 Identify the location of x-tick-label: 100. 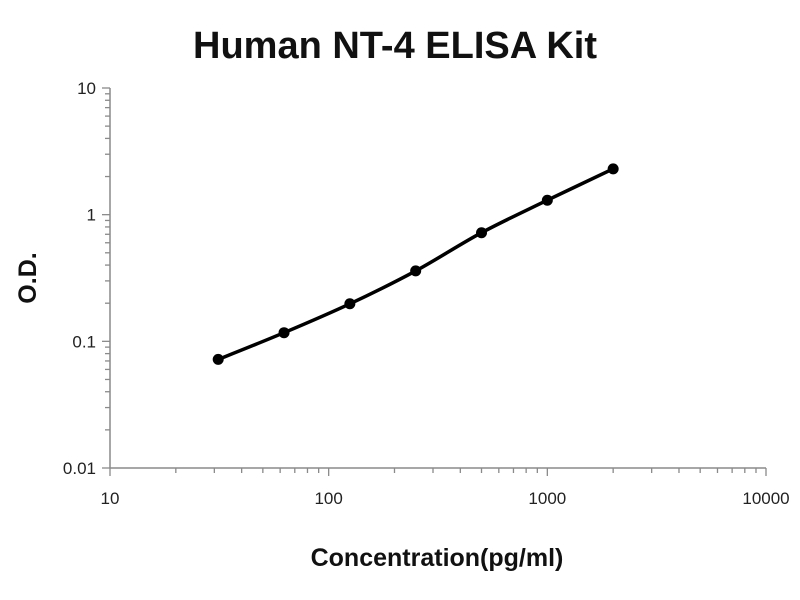
(328, 498).